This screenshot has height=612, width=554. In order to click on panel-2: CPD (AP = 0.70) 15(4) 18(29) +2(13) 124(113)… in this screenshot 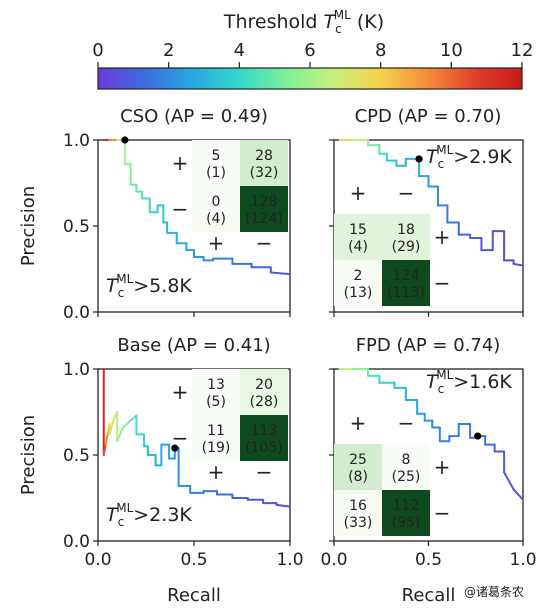, I will do `click(426, 211)`.